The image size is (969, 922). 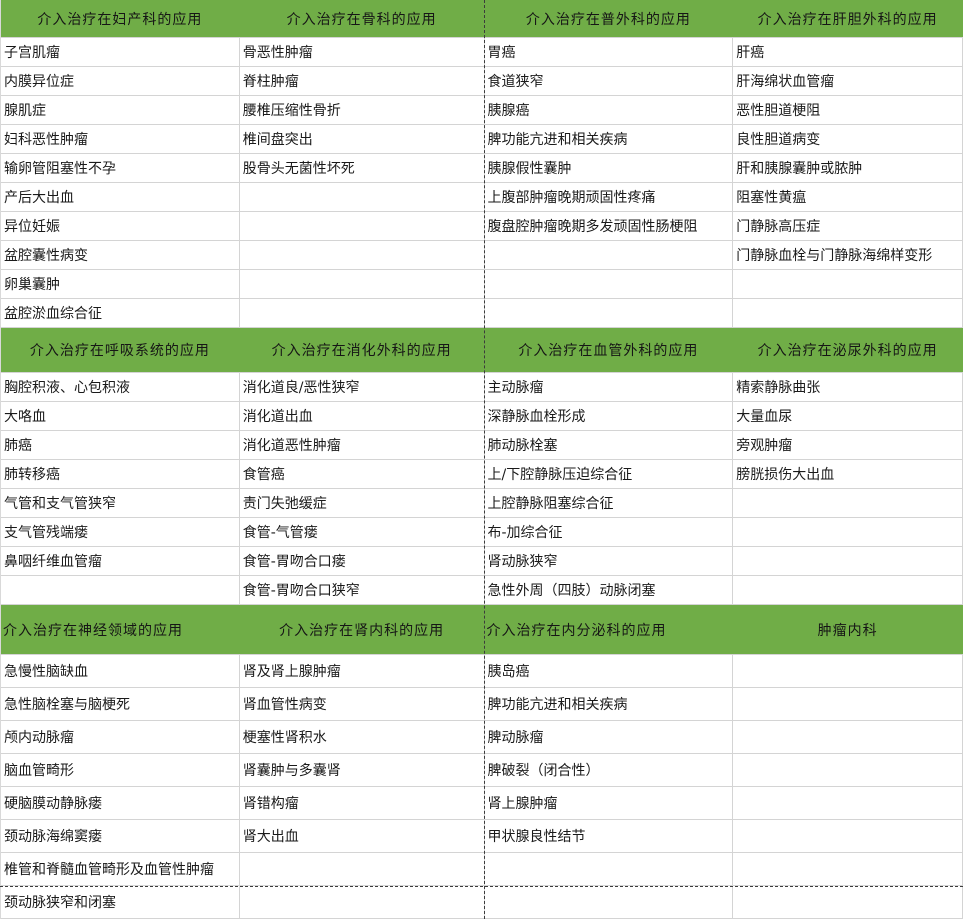 What do you see at coordinates (362, 770) in the screenshot?
I see `cell-s3-r4-c2: 肾囊肿与多囊肾` at bounding box center [362, 770].